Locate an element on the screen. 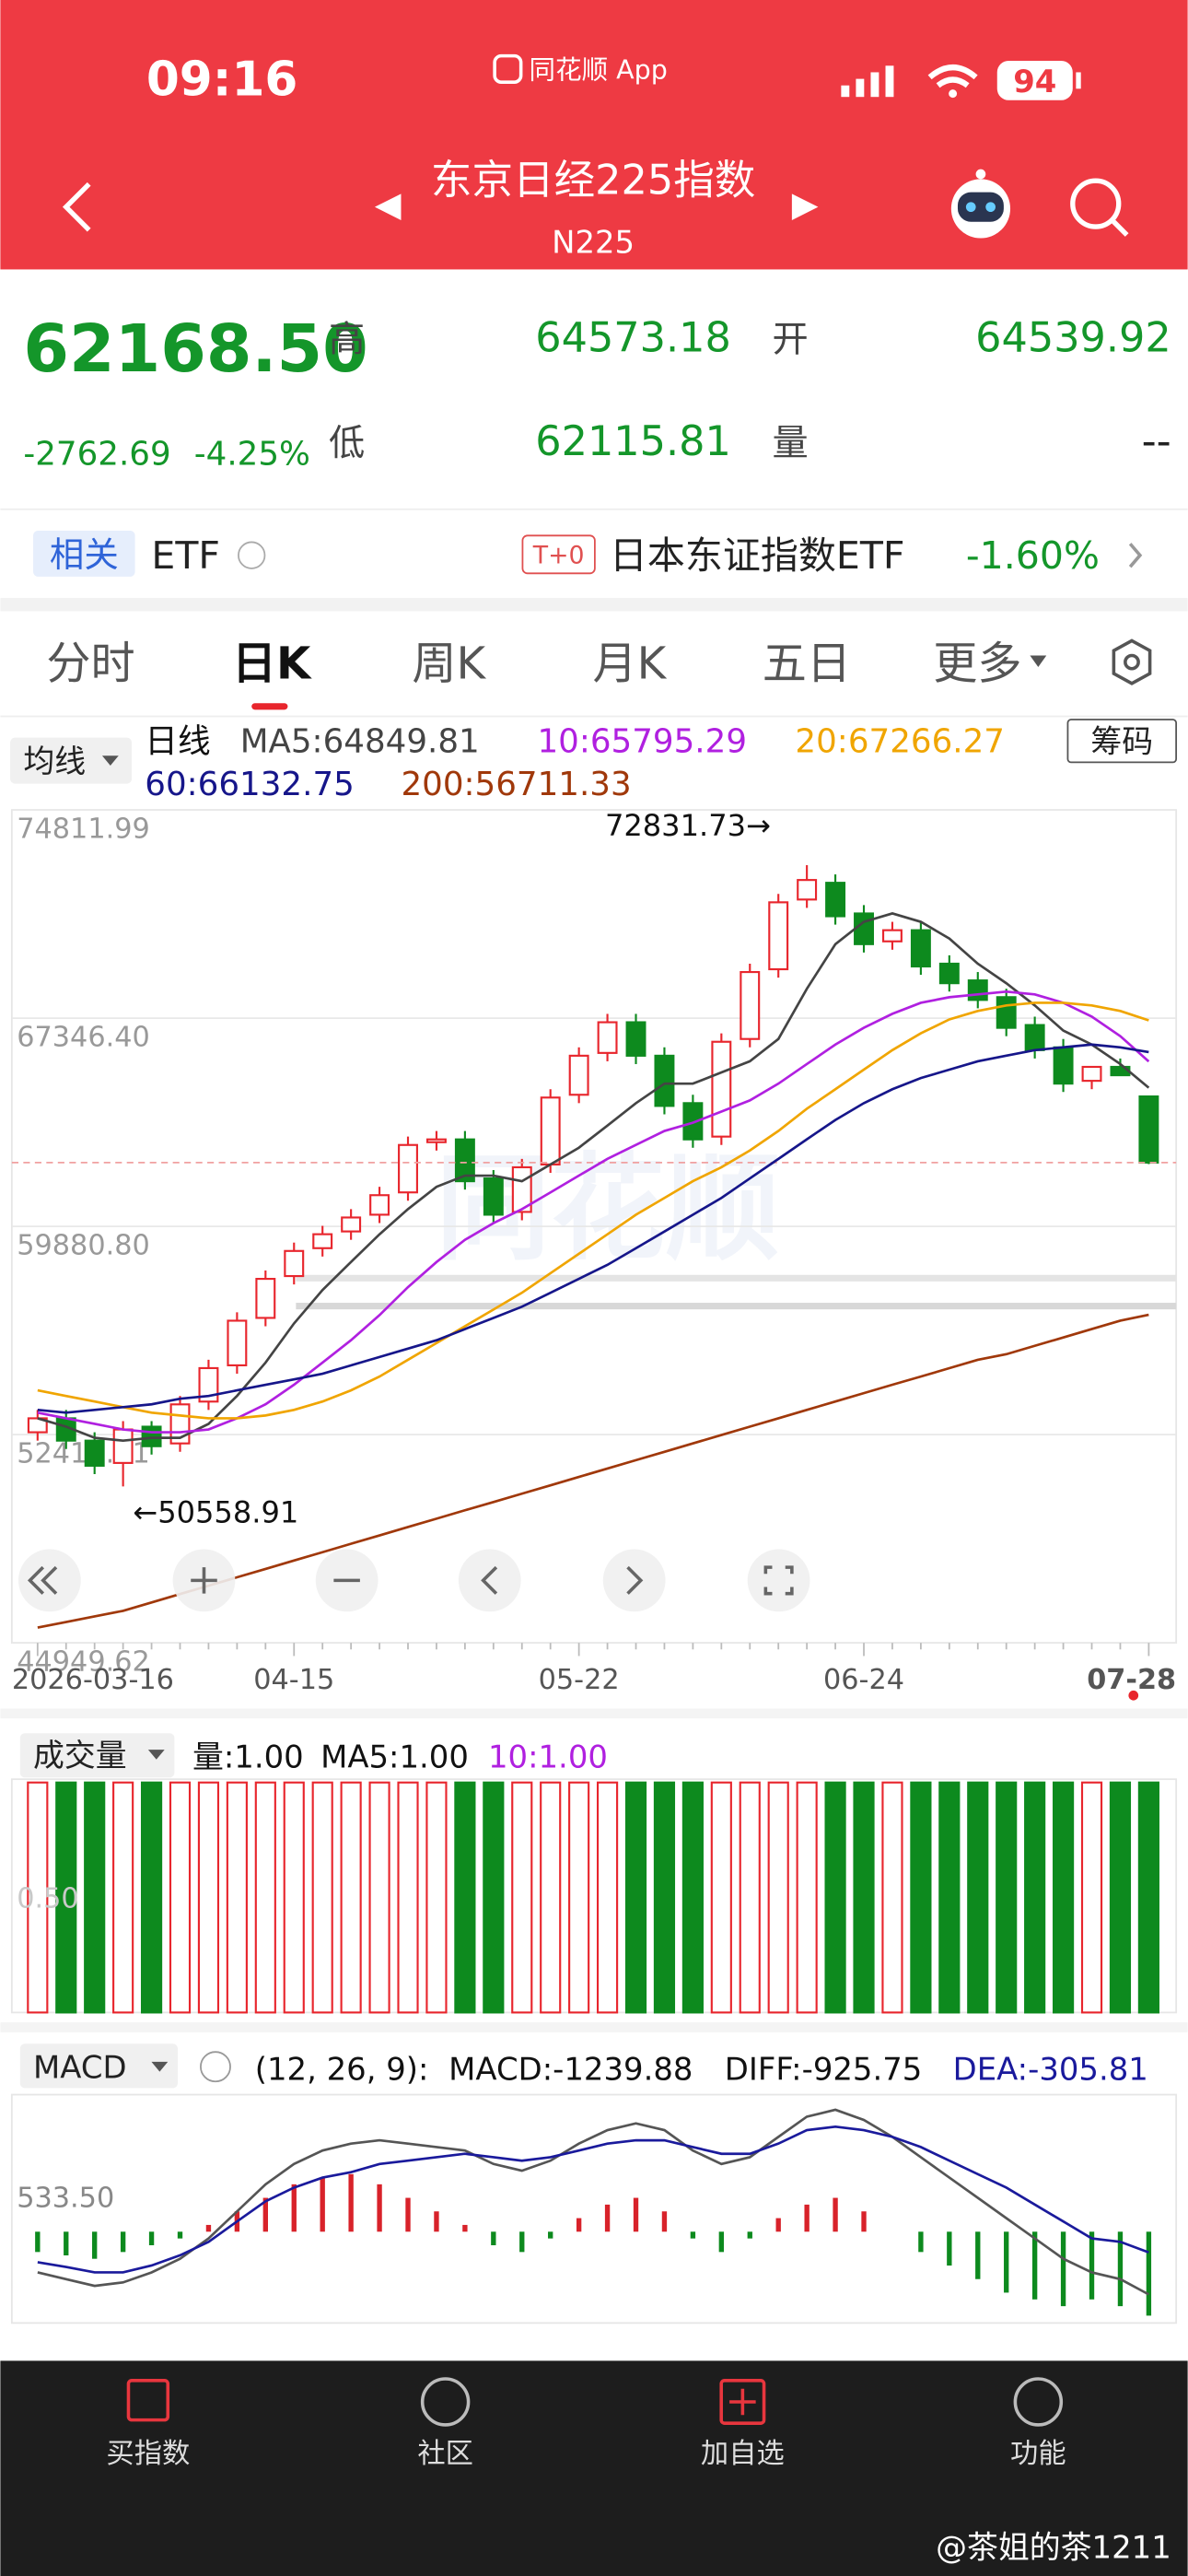 Image resolution: width=1188 pixels, height=2576 pixels. overlay-bar is located at coordinates (736, 1278).